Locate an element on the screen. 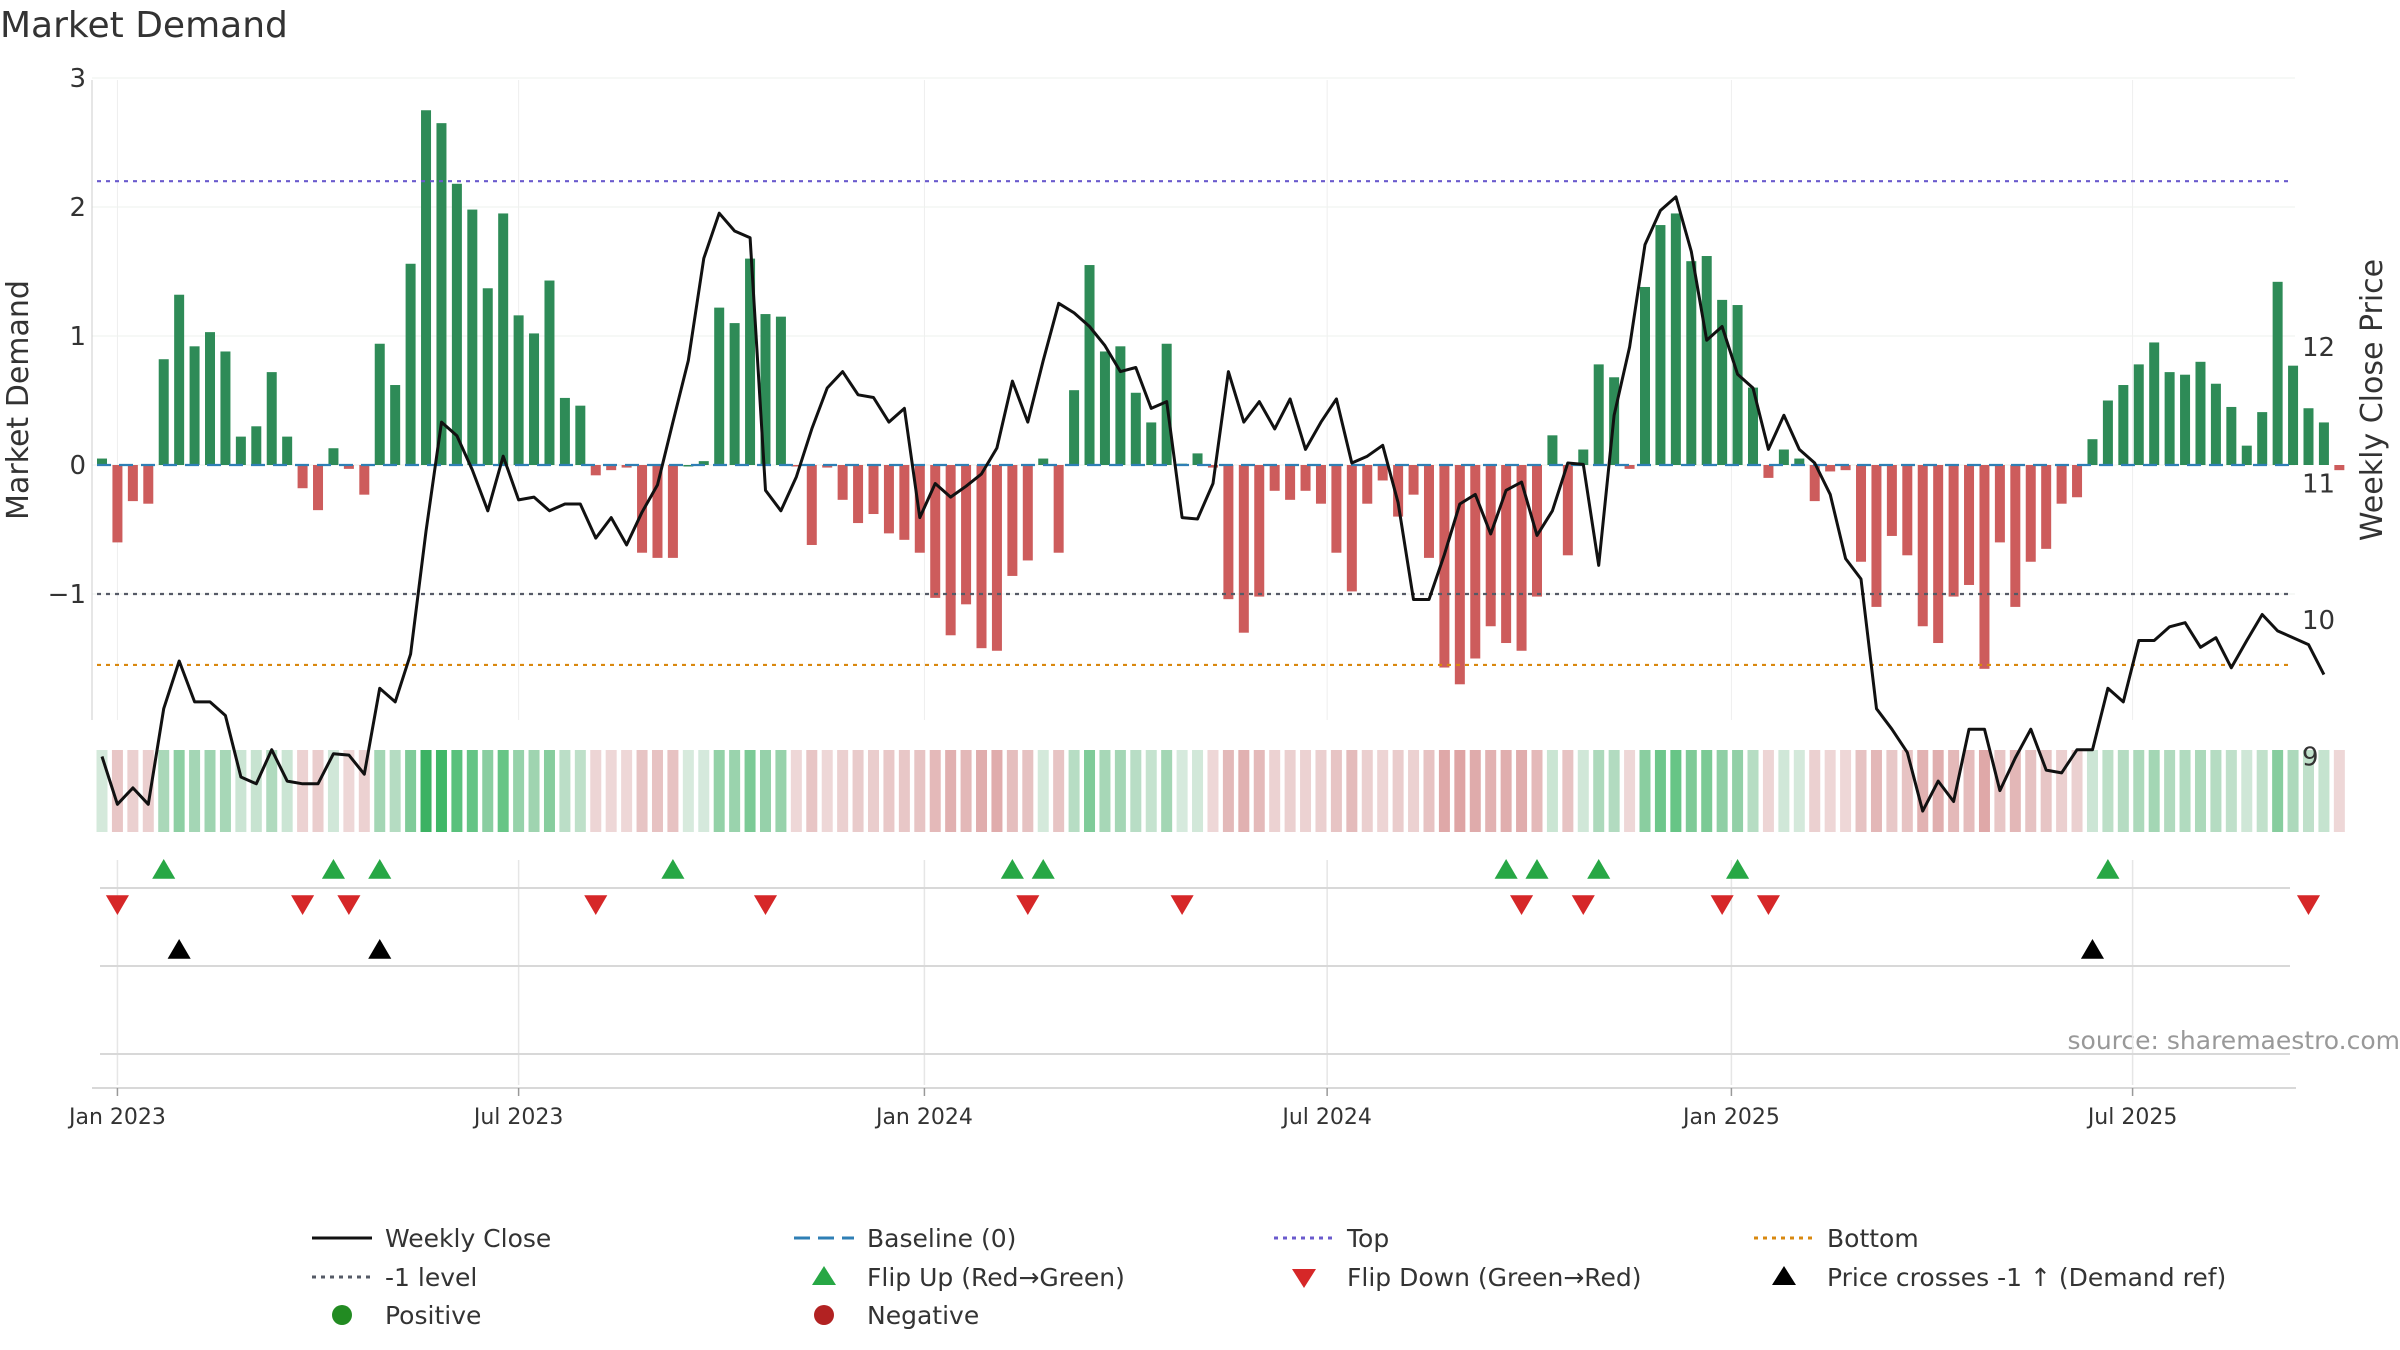  price-cross-marker is located at coordinates (2092, 949).